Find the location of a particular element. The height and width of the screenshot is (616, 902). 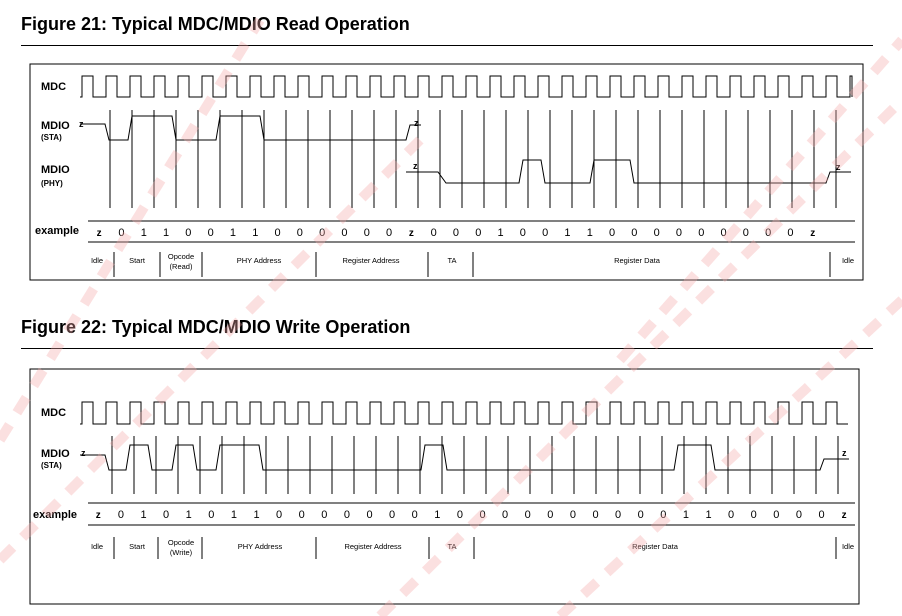

mdio-phy-waveform is located at coordinates (628, 171).